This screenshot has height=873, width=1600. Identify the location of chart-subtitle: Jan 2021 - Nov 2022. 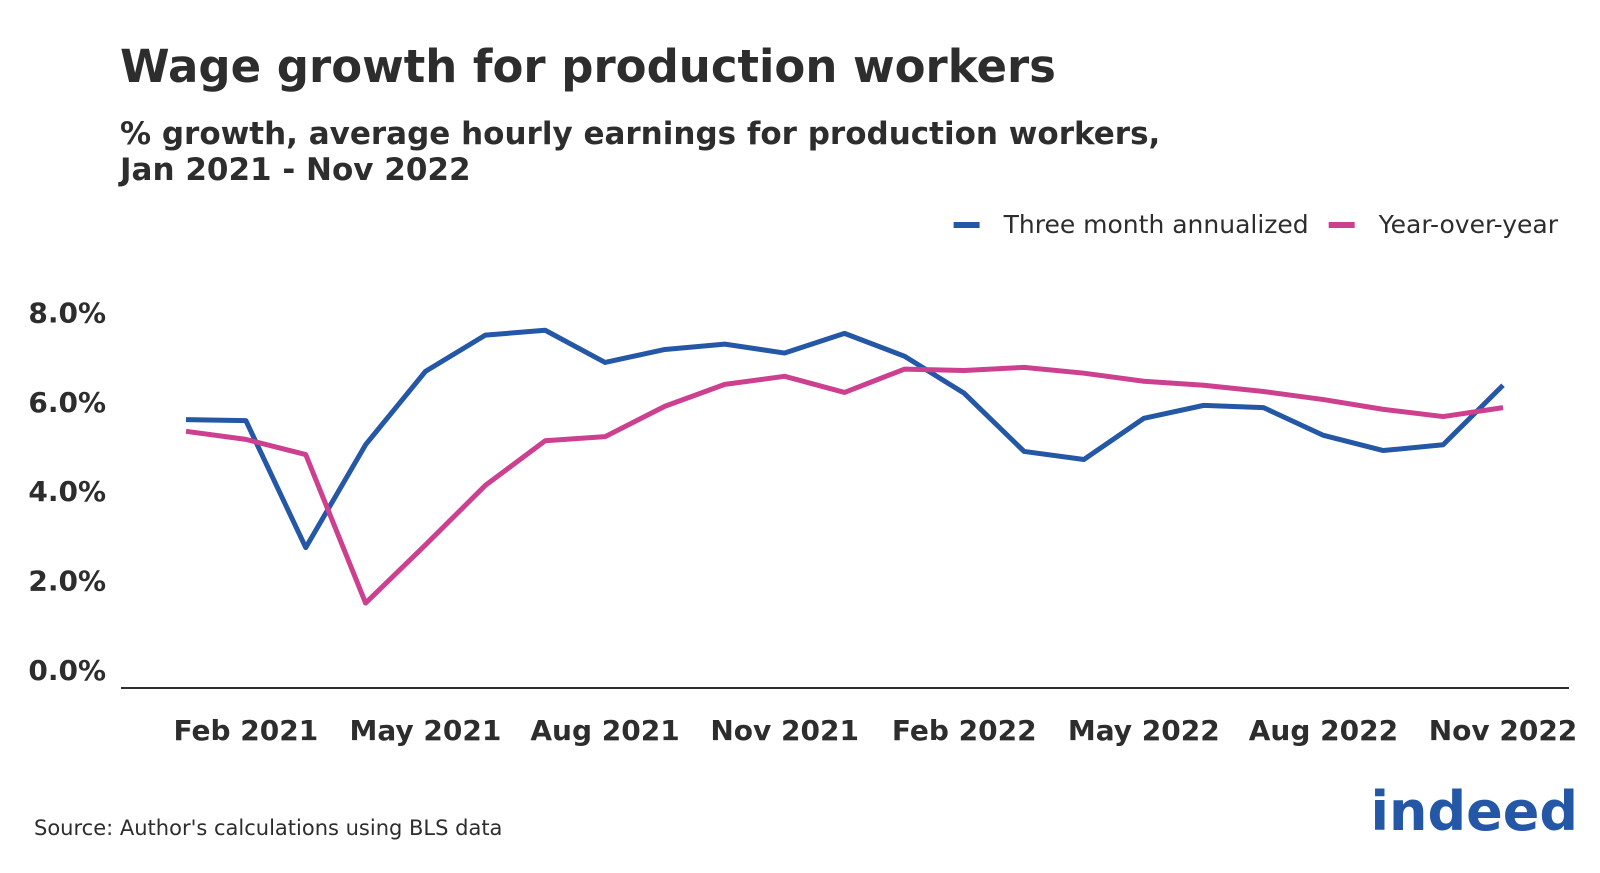
(294, 170).